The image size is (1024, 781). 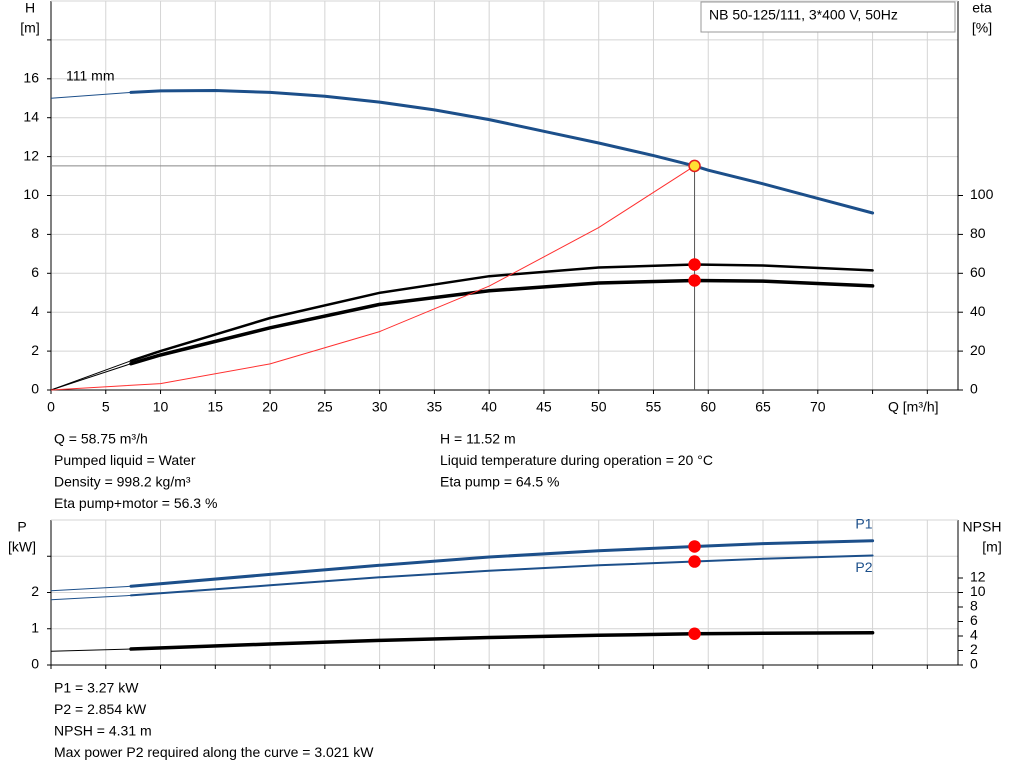 What do you see at coordinates (100, 709) in the screenshot?
I see `info-text: P2 = 2.854 kW` at bounding box center [100, 709].